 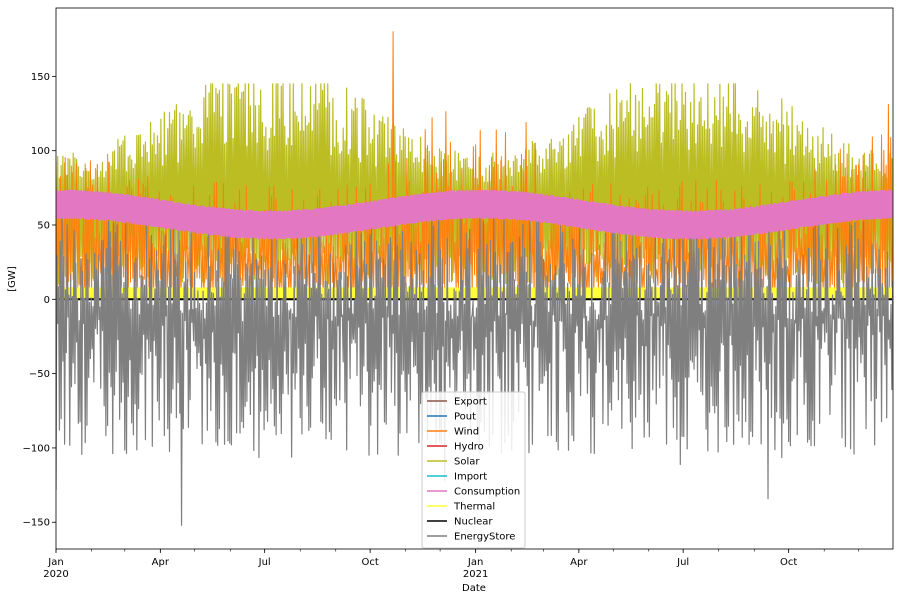 I want to click on y-tick-label: −50, so click(x=39, y=374).